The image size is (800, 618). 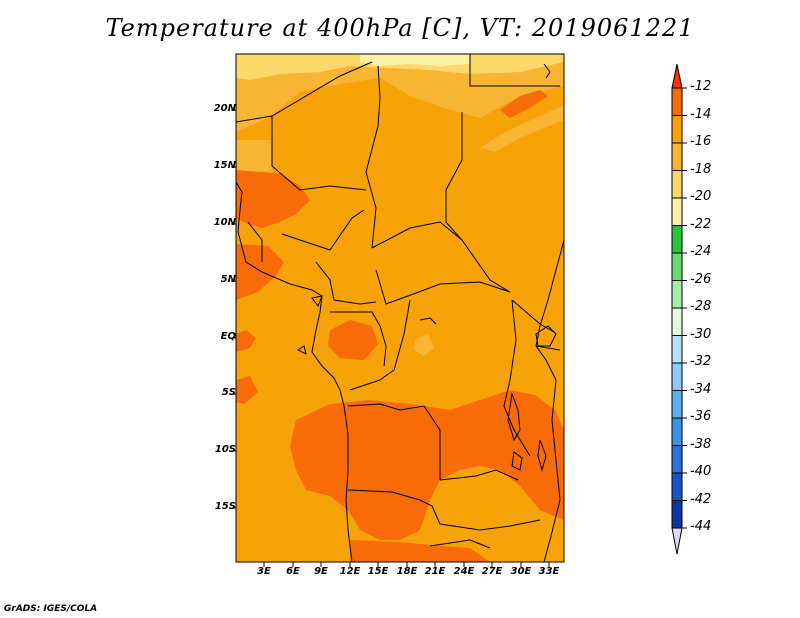 What do you see at coordinates (684, 308) in the screenshot?
I see `colorbar-ticks` at bounding box center [684, 308].